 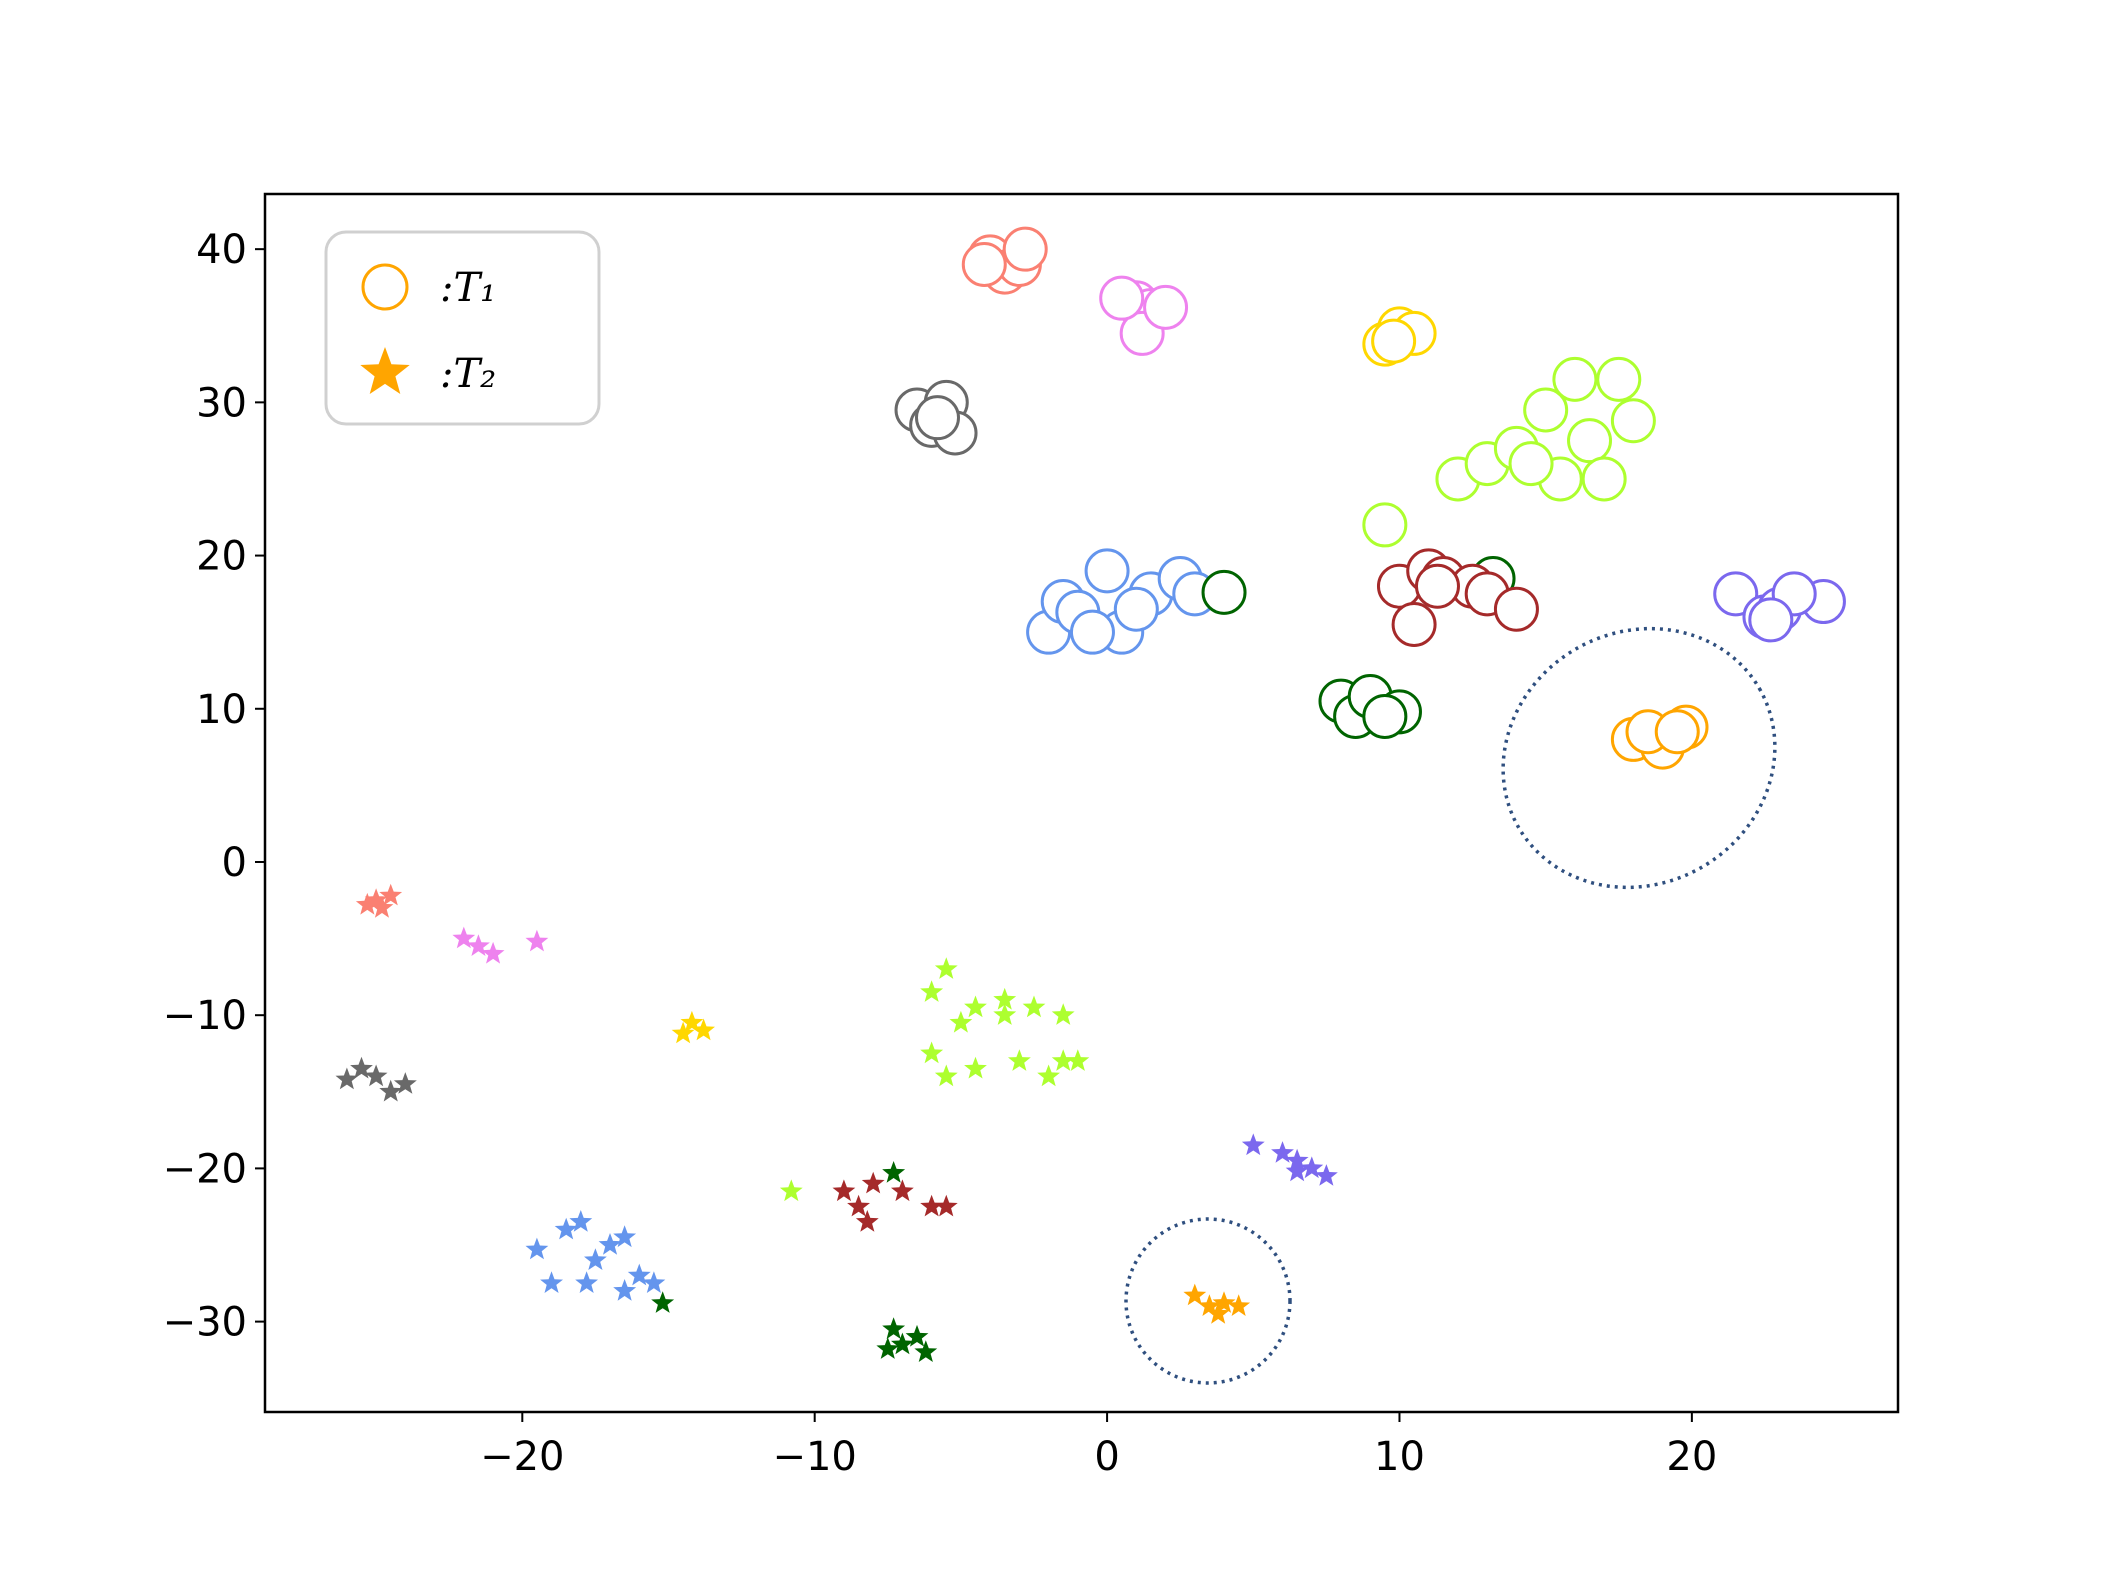 What do you see at coordinates (1639, 758) in the screenshot?
I see `highlight-ellipse` at bounding box center [1639, 758].